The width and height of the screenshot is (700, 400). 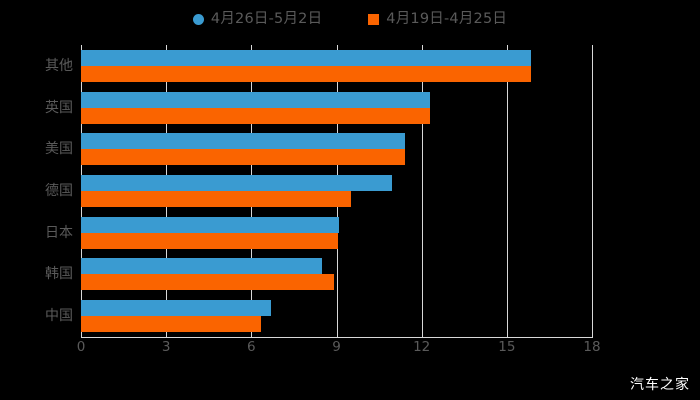 I want to click on x-axis-tick-label: 9, so click(x=336, y=347).